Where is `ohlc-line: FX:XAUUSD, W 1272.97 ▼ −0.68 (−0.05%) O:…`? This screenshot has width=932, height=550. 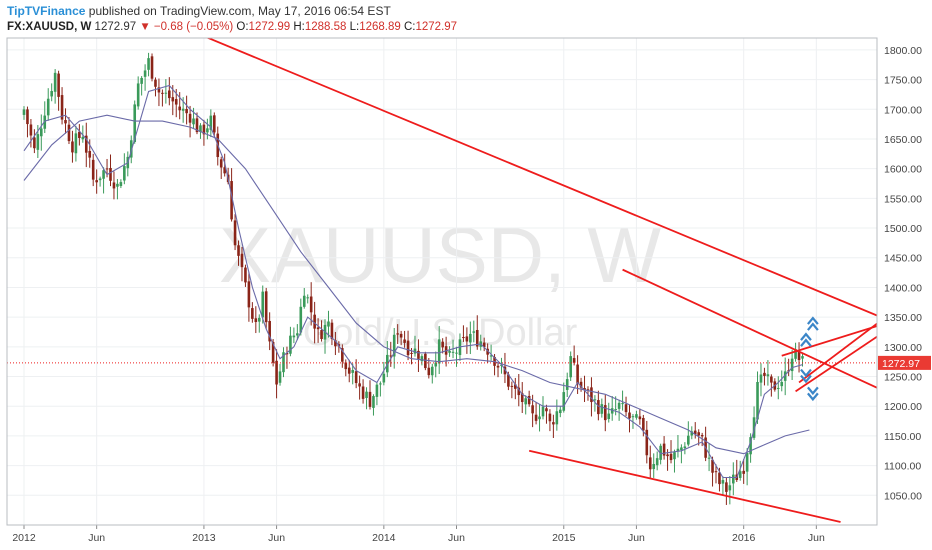 ohlc-line: FX:XAUUSD, W 1272.97 ▼ −0.68 (−0.05%) O:… is located at coordinates (232, 27).